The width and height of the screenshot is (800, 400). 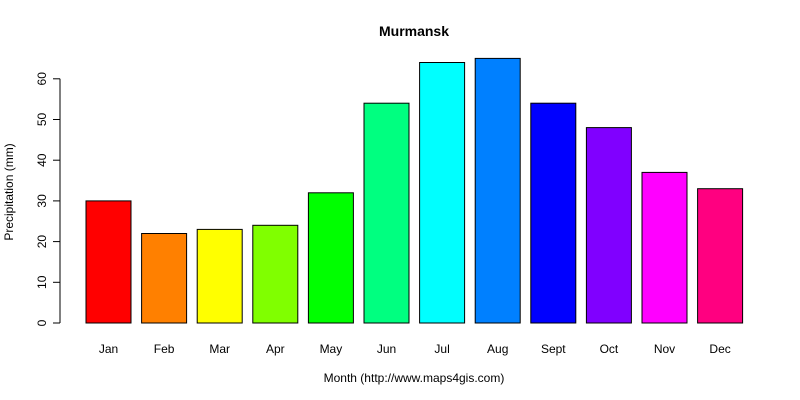 What do you see at coordinates (497, 349) in the screenshot?
I see `x-tick-label: Aug` at bounding box center [497, 349].